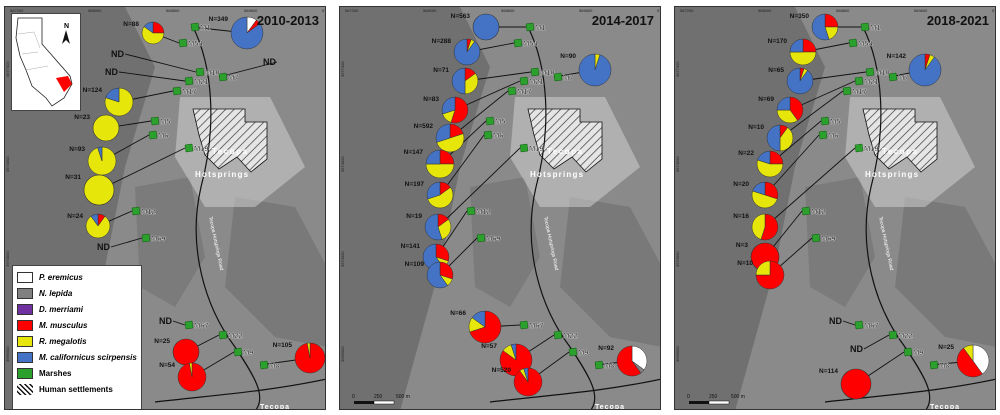  I want to click on tick-label-y: 3970000, so click(342, 259).